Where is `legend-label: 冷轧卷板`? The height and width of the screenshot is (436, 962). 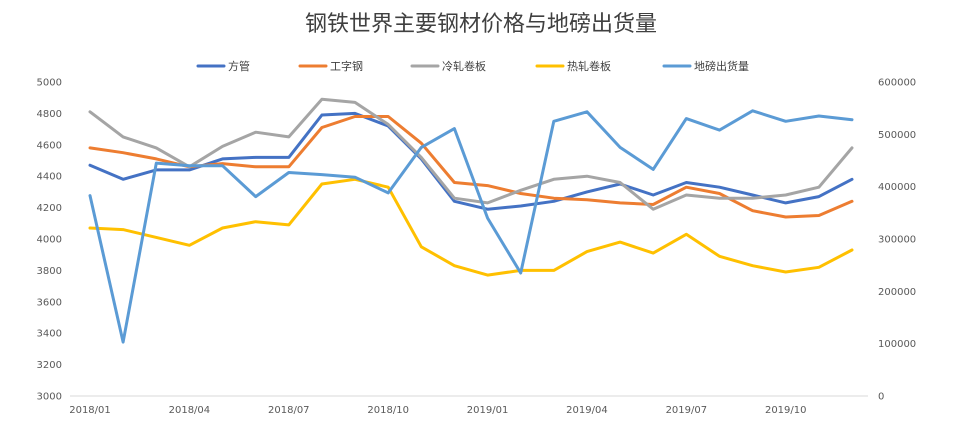 legend-label: 冷轧卷板 is located at coordinates (464, 66).